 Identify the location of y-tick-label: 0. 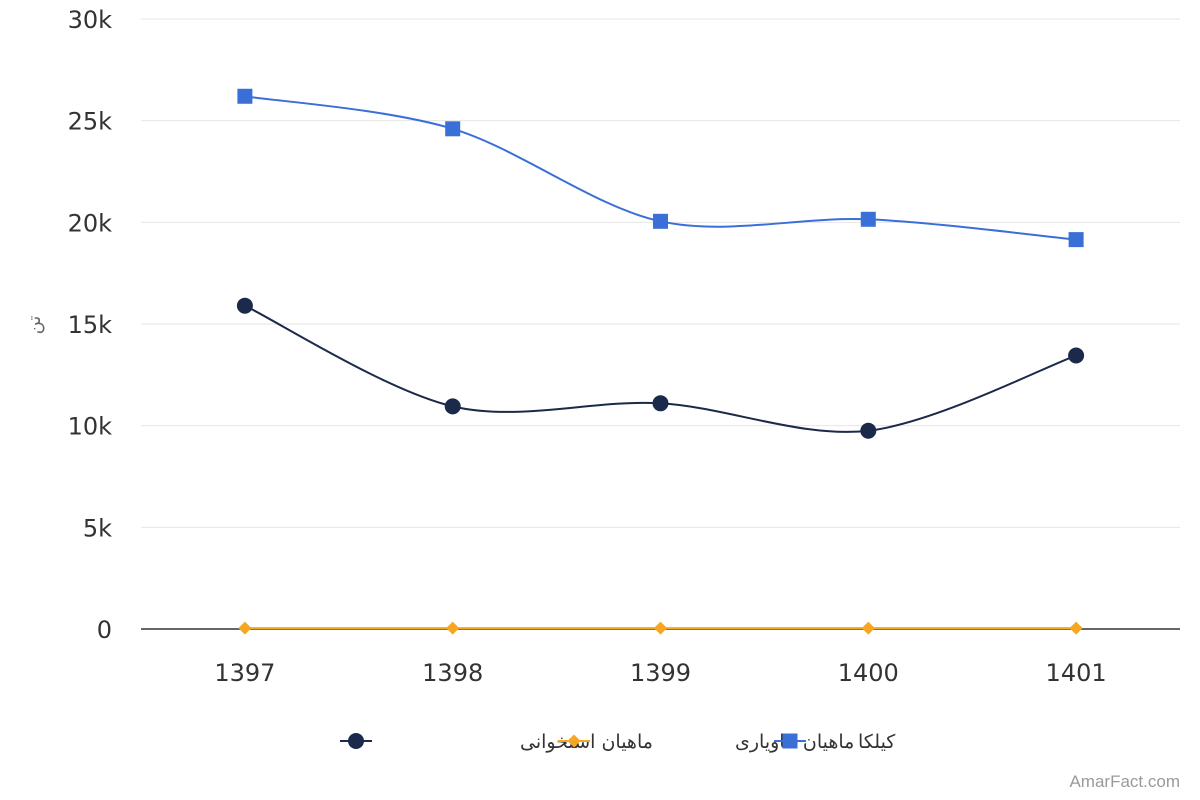
(104, 630).